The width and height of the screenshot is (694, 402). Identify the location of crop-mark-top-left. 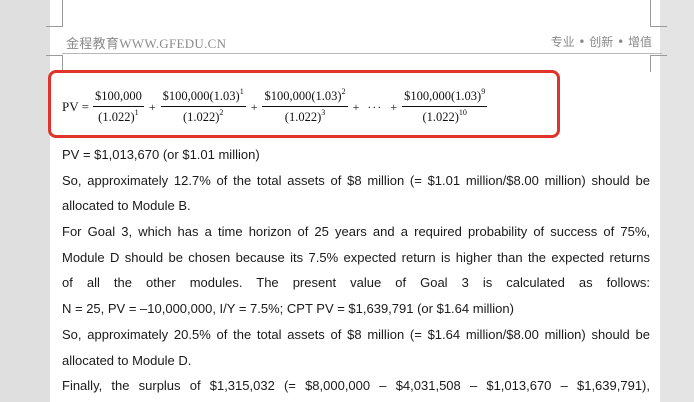
(54, 13).